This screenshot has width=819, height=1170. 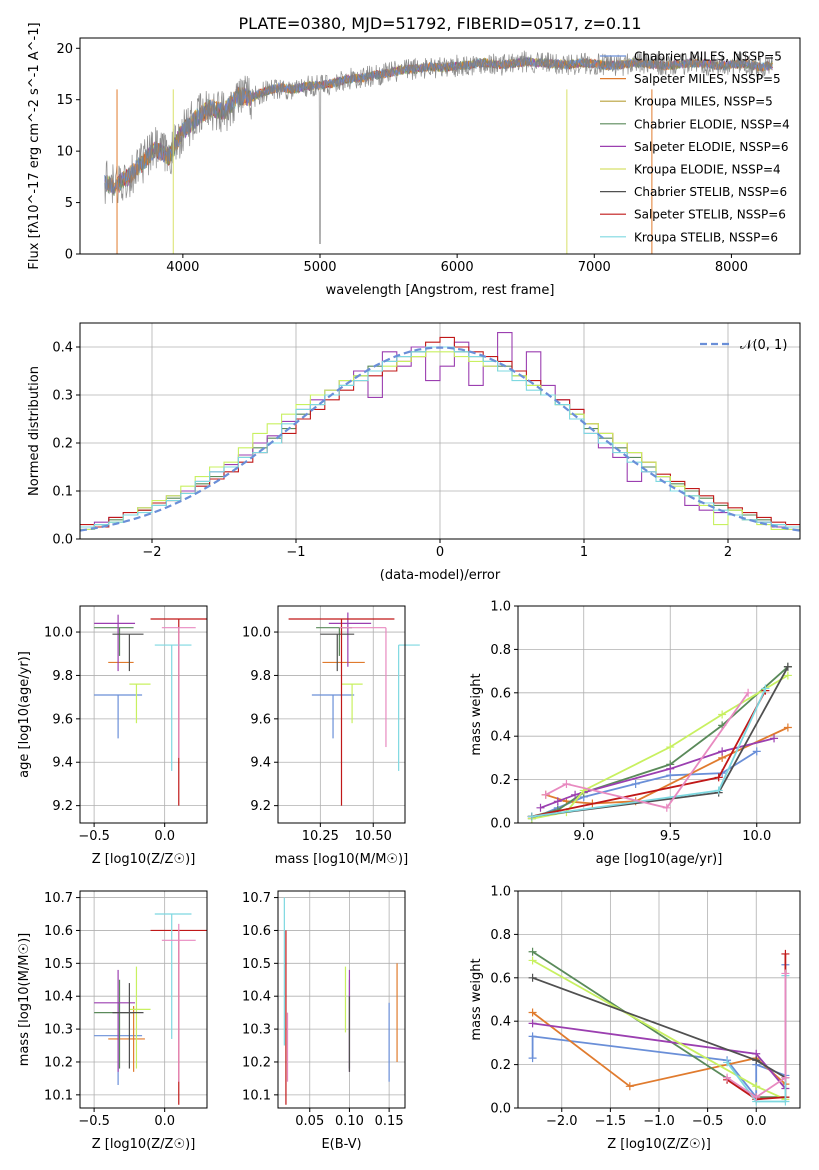 I want to click on x-tick-label: 0, so click(x=440, y=552).